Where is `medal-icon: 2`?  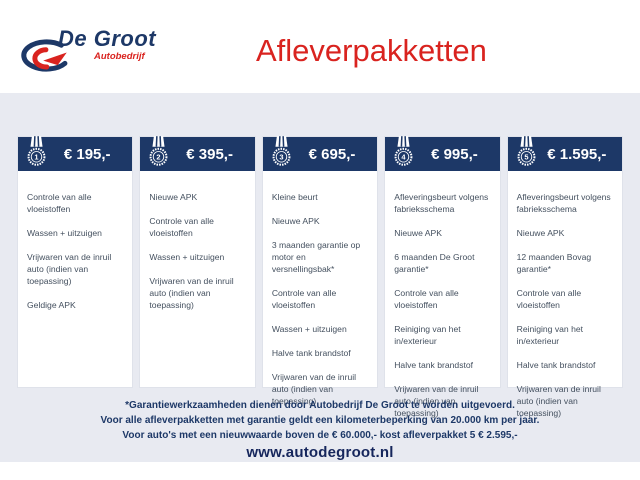 medal-icon: 2 is located at coordinates (158, 151).